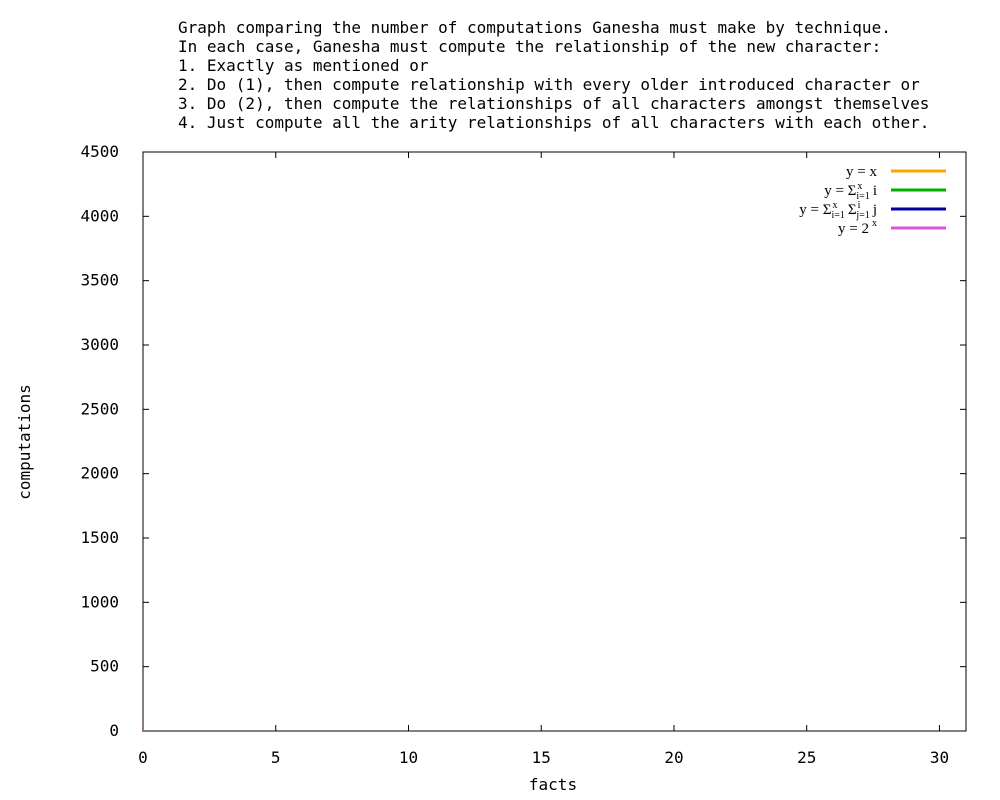  What do you see at coordinates (673, 757) in the screenshot?
I see `x-tick-label: 20` at bounding box center [673, 757].